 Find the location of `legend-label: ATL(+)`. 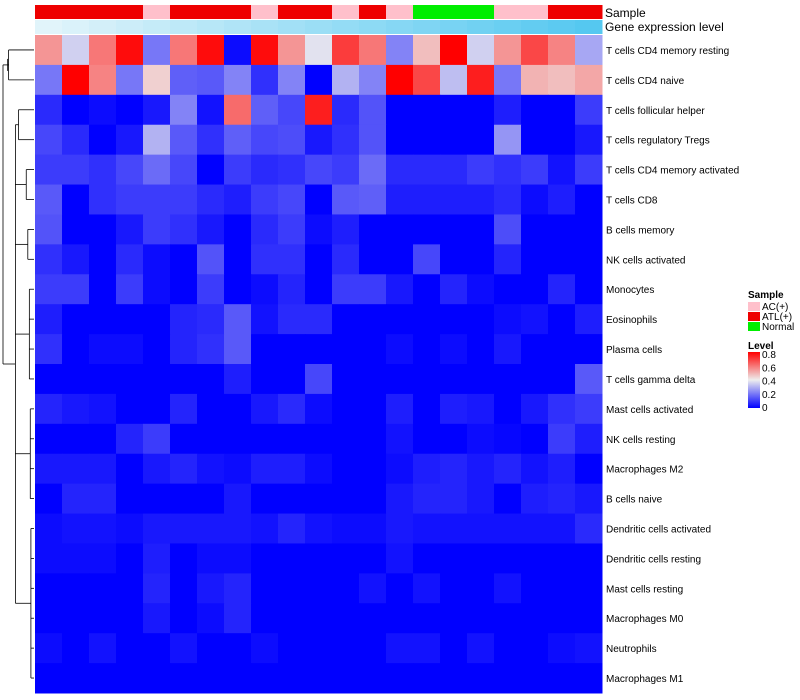

legend-label: ATL(+) is located at coordinates (777, 317).